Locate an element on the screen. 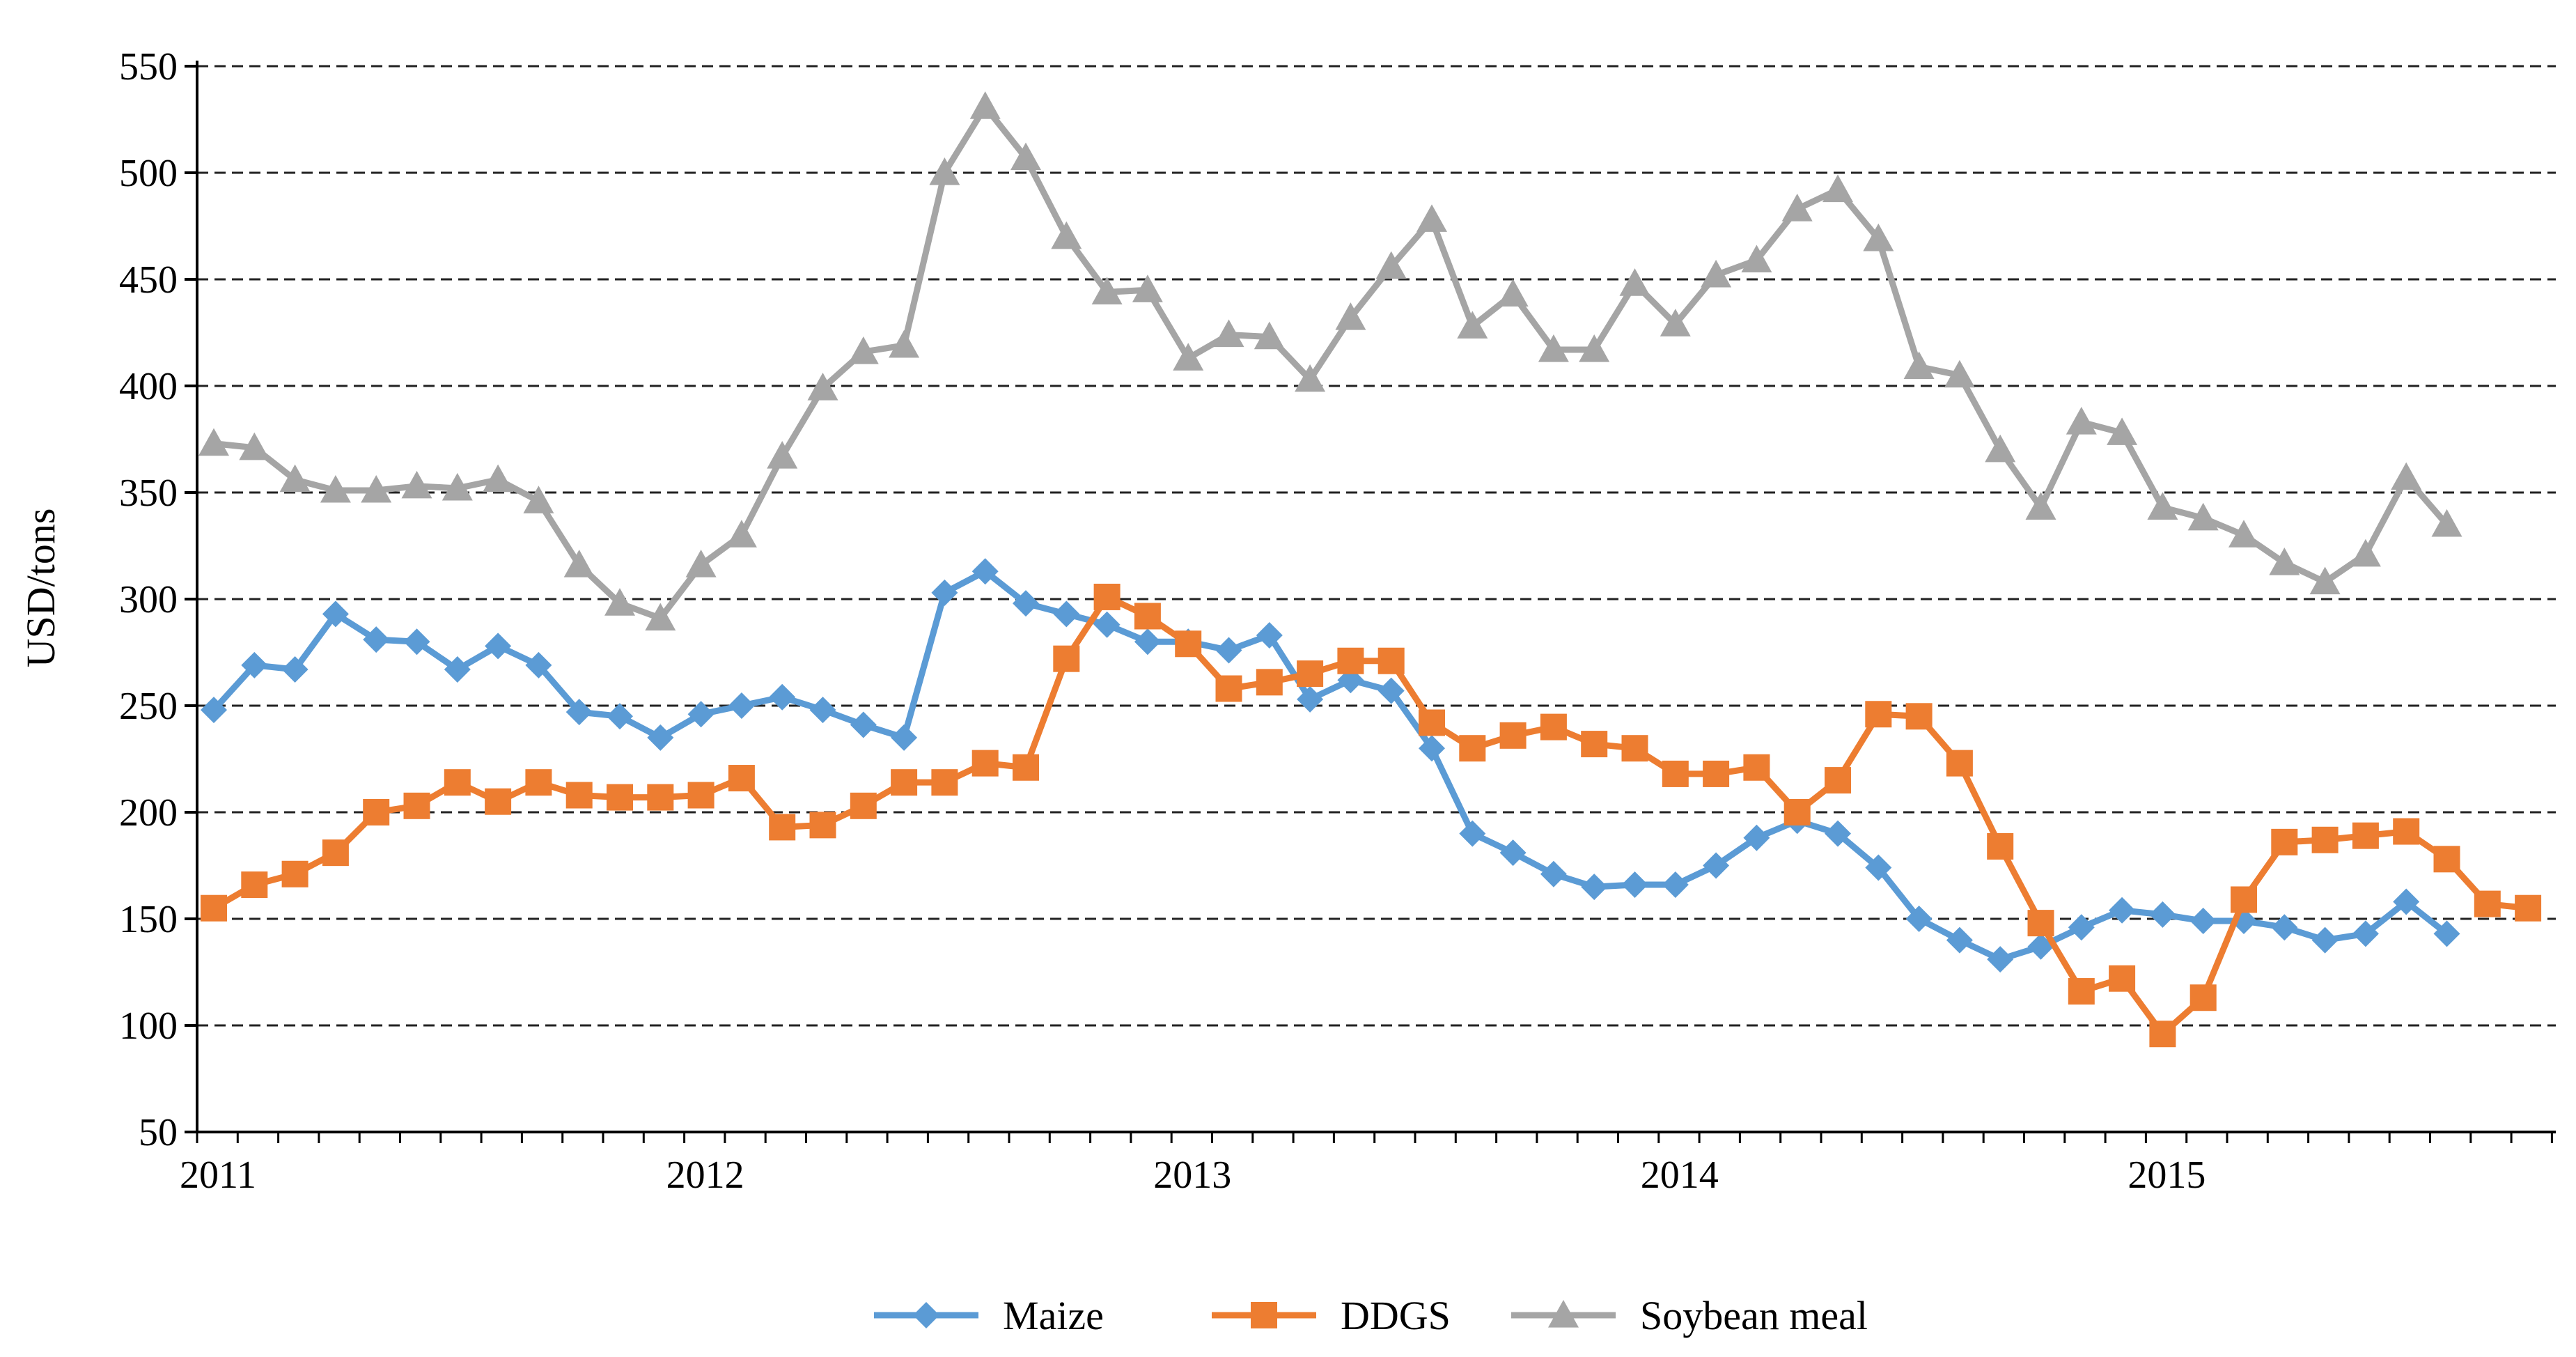 Image resolution: width=2576 pixels, height=1357 pixels. y-tick-label: 400 is located at coordinates (149, 386).